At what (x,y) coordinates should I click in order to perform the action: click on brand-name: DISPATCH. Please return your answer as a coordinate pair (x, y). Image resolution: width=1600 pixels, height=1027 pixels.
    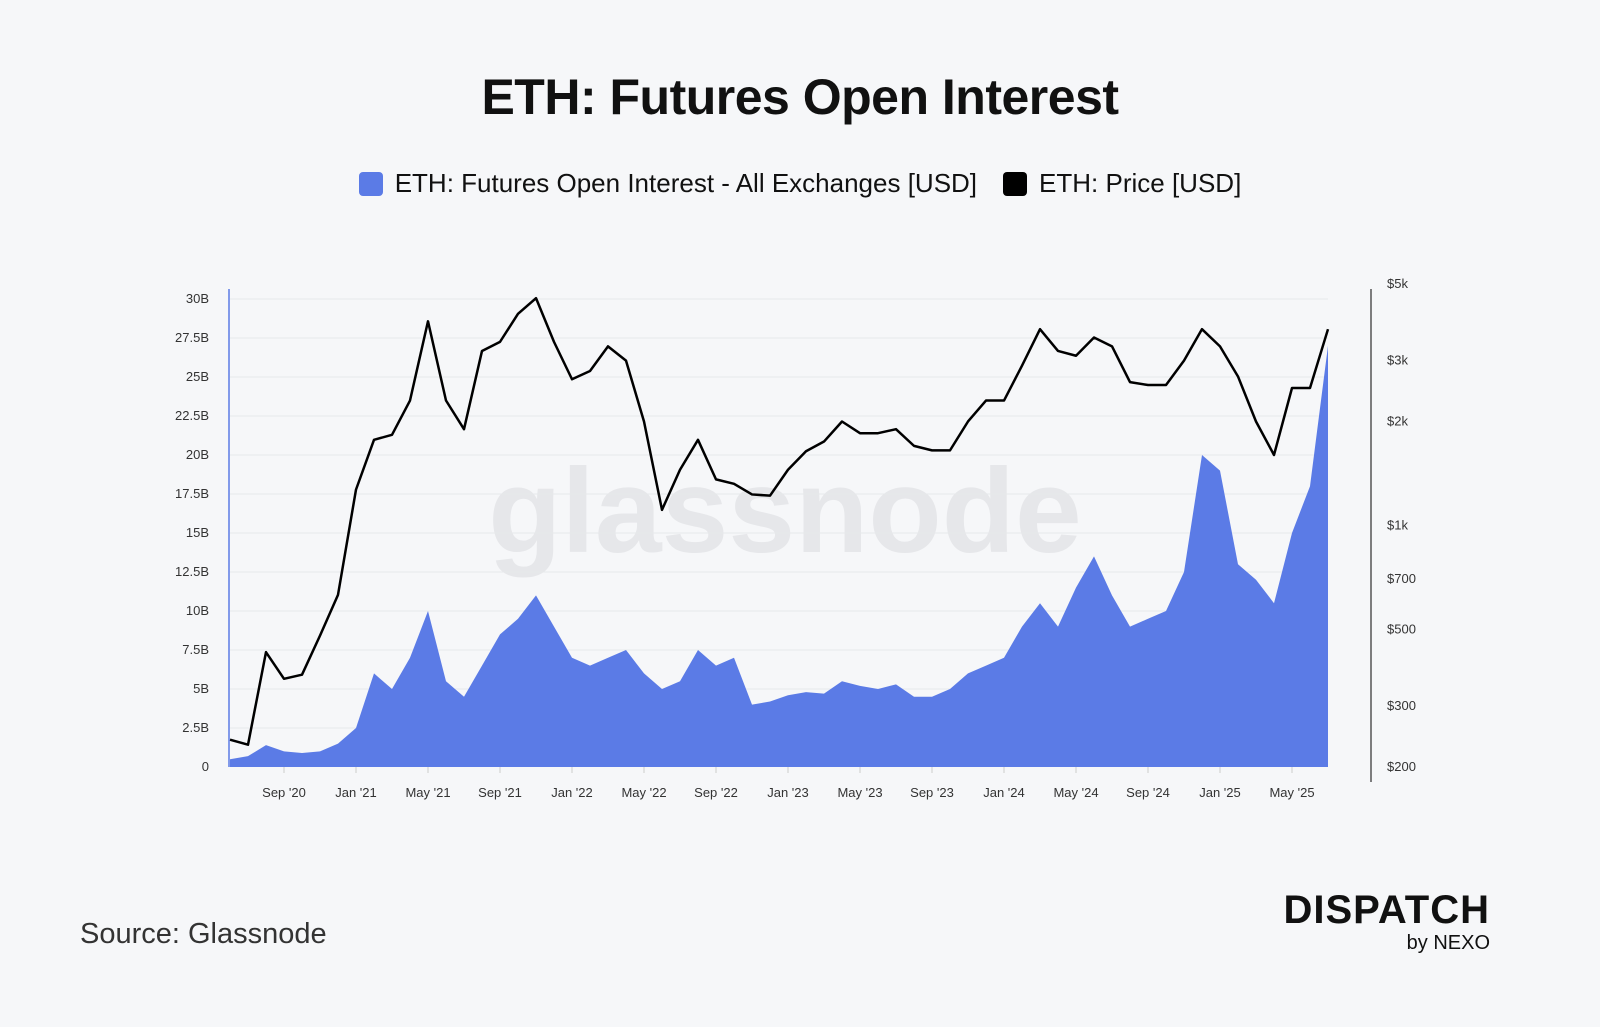
    Looking at the image, I should click on (1386, 910).